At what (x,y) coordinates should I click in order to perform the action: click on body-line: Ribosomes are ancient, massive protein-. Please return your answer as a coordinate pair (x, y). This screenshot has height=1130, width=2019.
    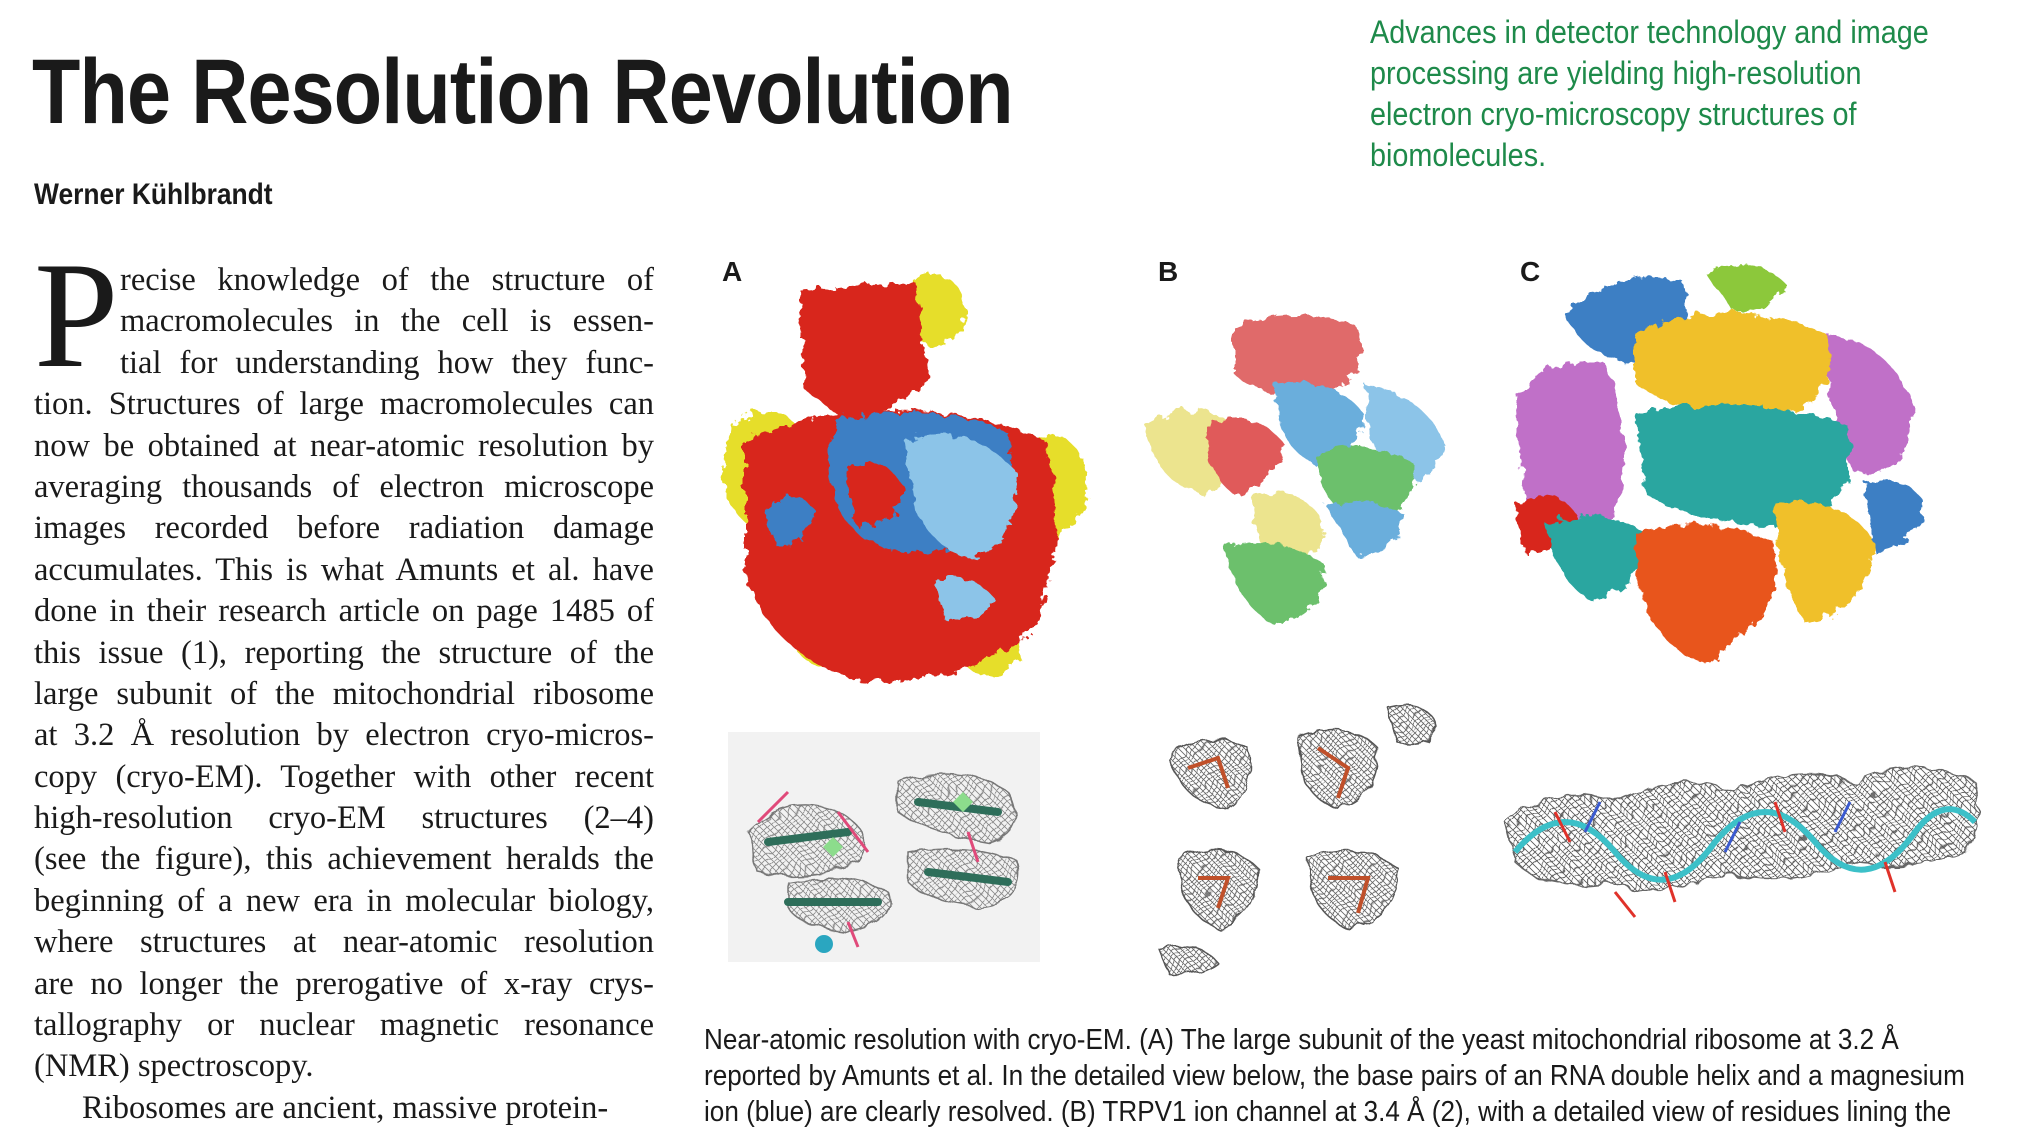
    Looking at the image, I should click on (345, 1107).